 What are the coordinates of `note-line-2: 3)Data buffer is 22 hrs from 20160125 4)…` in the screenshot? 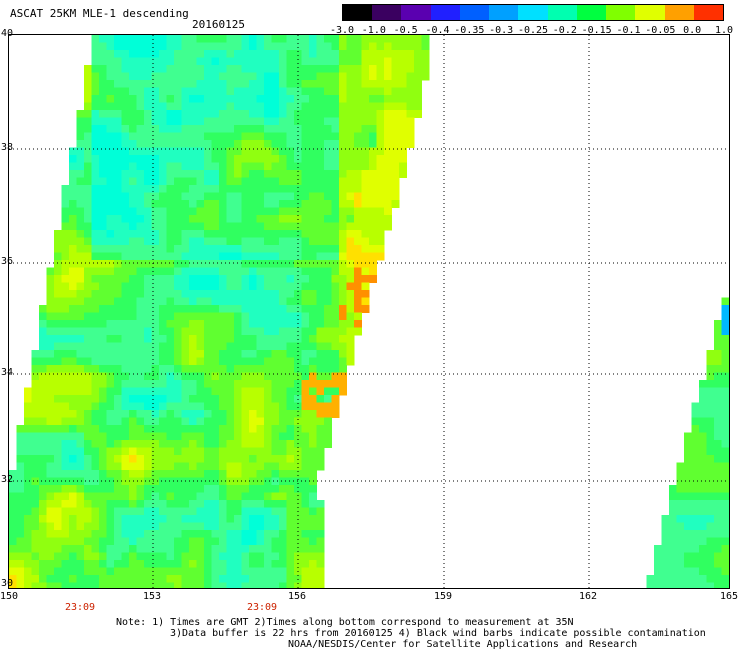 It's located at (438, 633).